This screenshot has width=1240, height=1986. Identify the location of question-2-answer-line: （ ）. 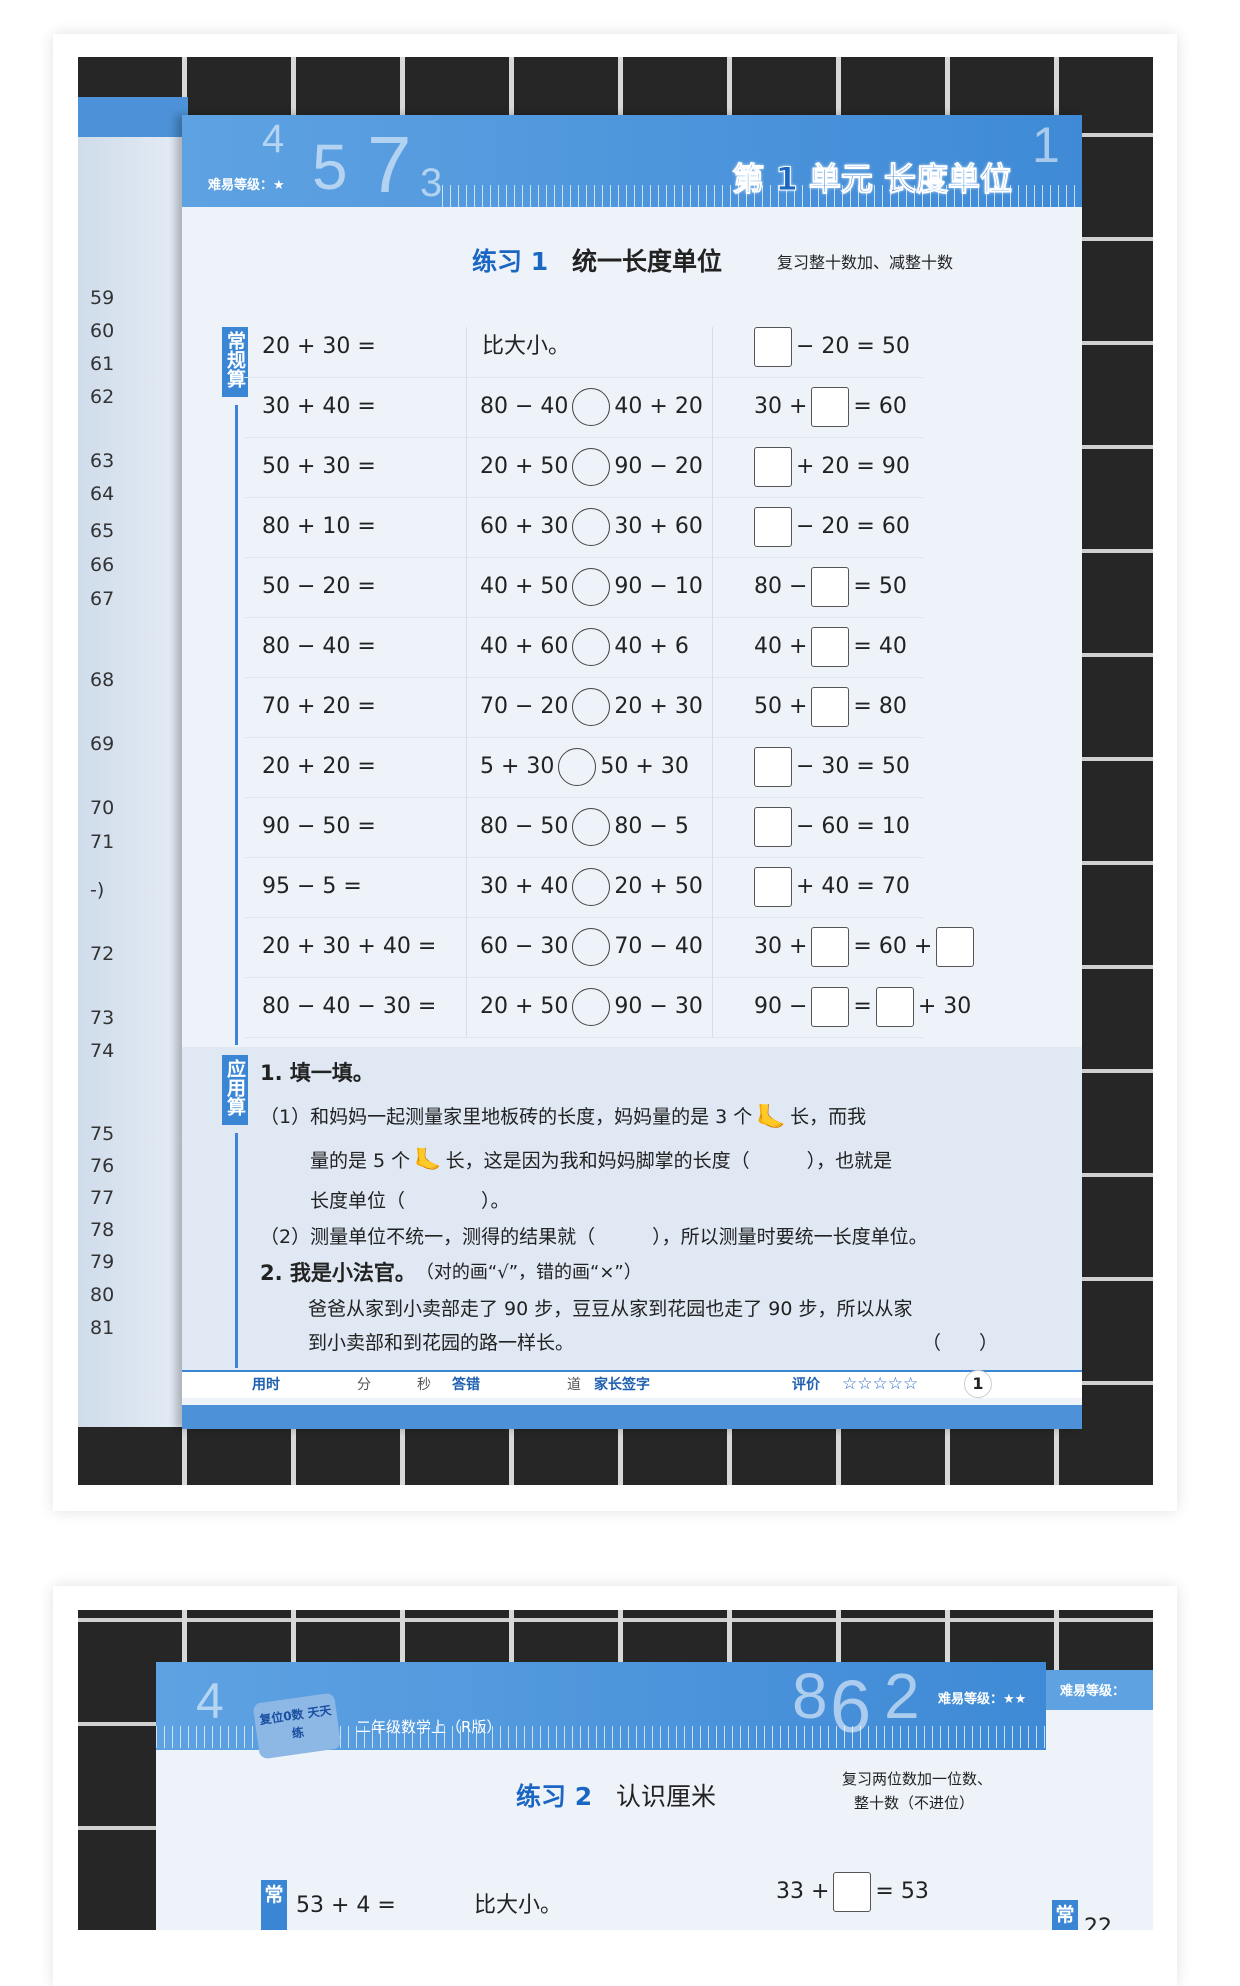
(960, 1343).